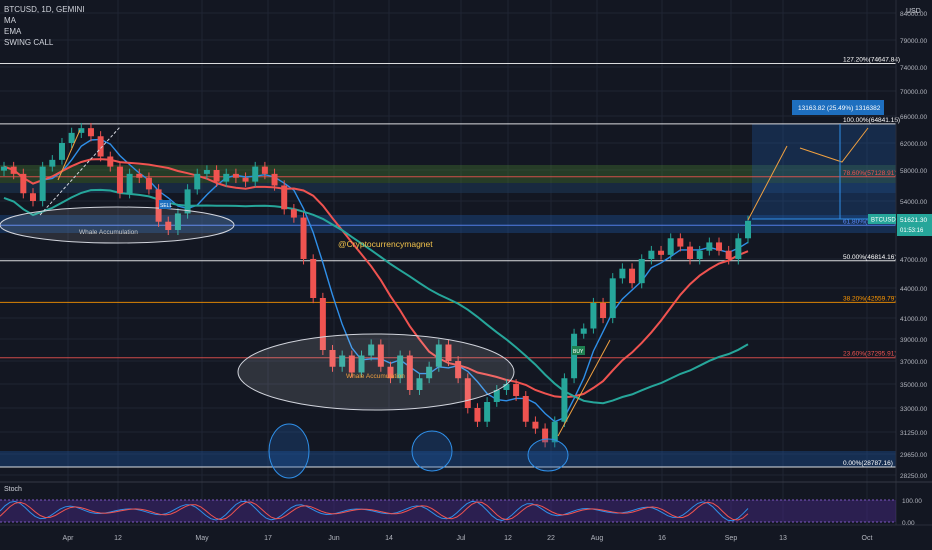 Image resolution: width=932 pixels, height=550 pixels. I want to click on last-price-value: 51621.30, so click(913, 220).